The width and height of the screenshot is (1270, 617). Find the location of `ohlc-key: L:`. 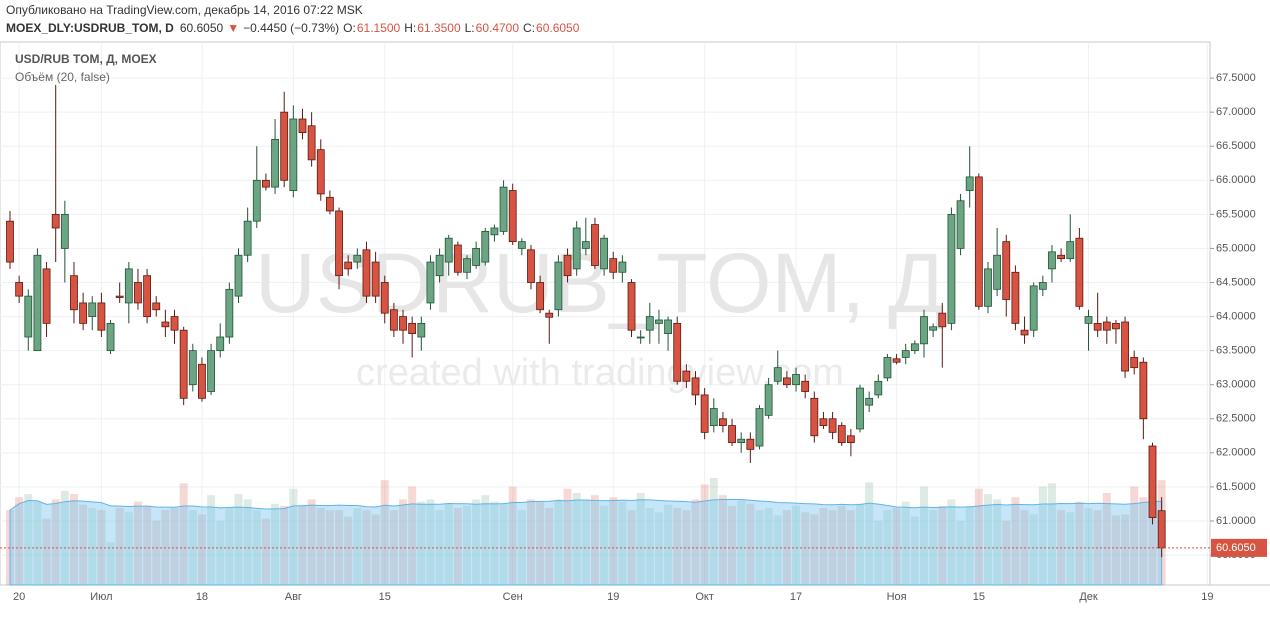

ohlc-key: L: is located at coordinates (470, 28).